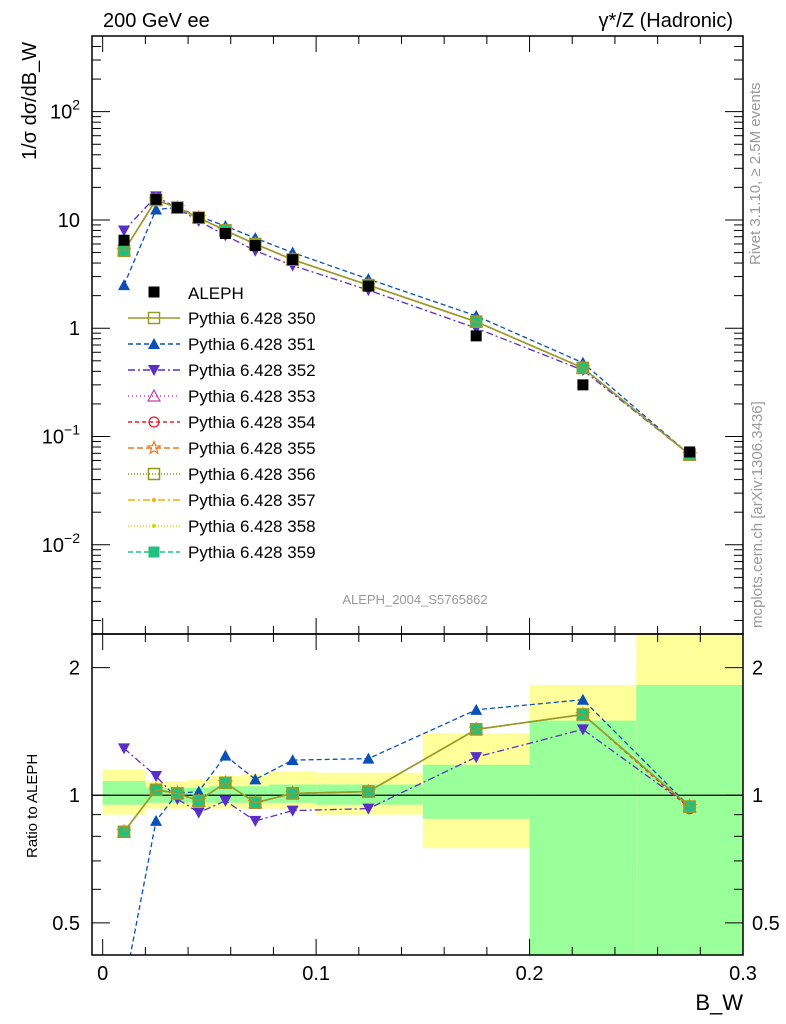  I want to click on ratio-y-tick-label-right: 0.5, so click(766, 924).